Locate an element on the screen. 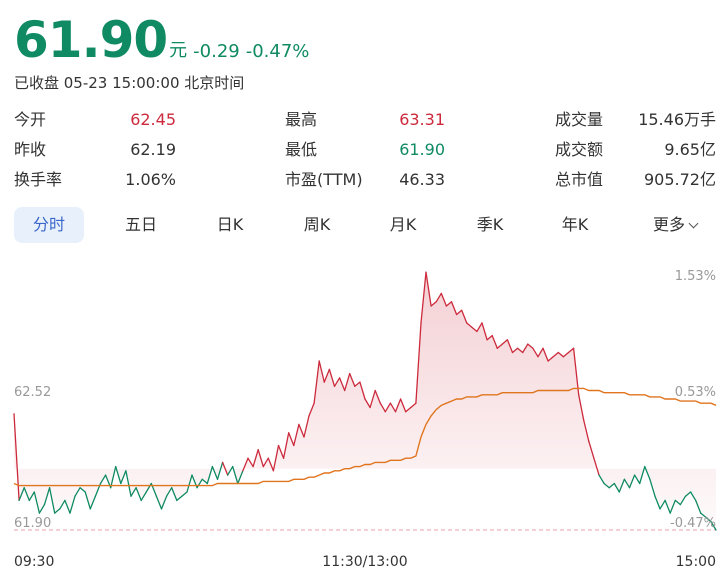 This screenshot has height=577, width=727. tab-more: 更多 is located at coordinates (675, 225).